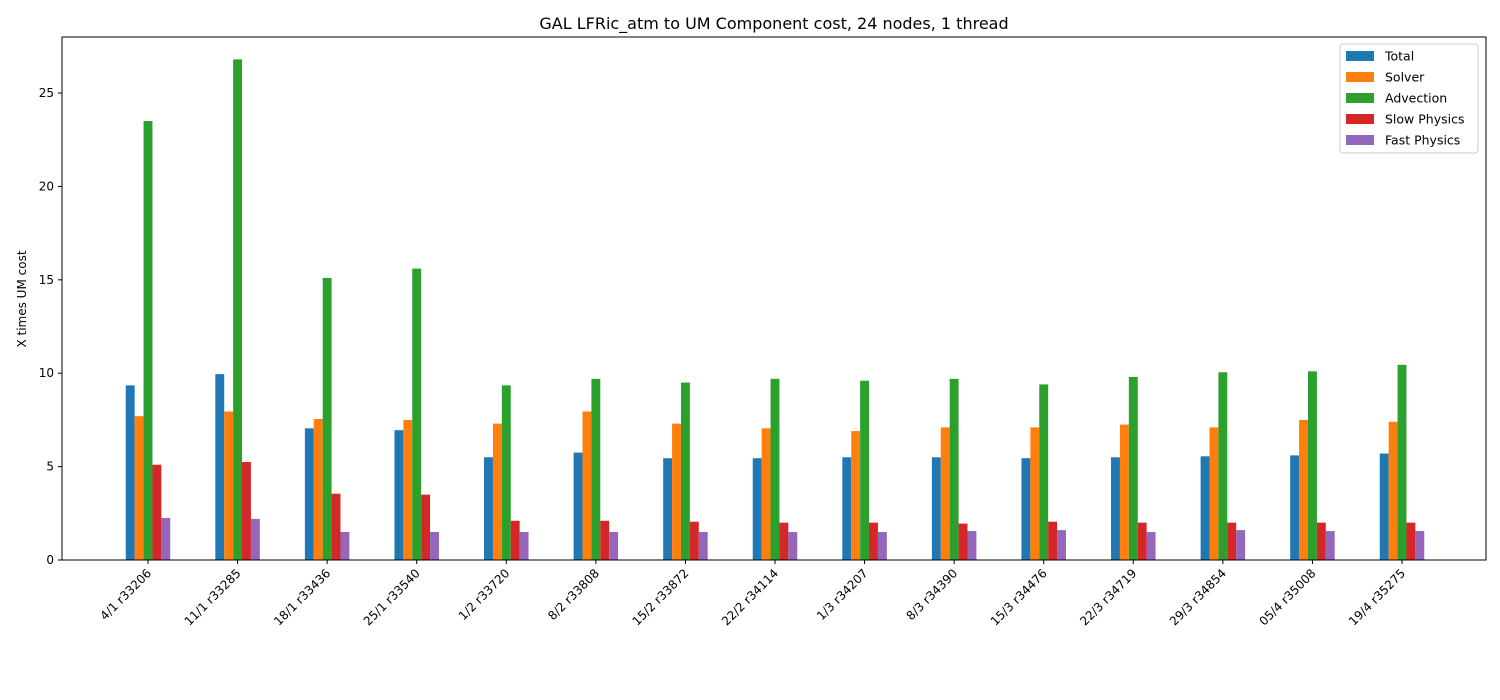  What do you see at coordinates (46, 93) in the screenshot?
I see `y-tick-label: 25` at bounding box center [46, 93].